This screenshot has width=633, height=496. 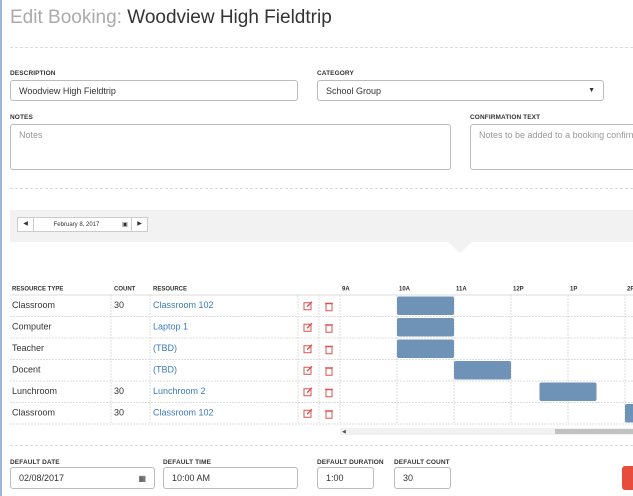 I want to click on default-date-input: 02/08/2017 ▦, so click(x=82, y=478).